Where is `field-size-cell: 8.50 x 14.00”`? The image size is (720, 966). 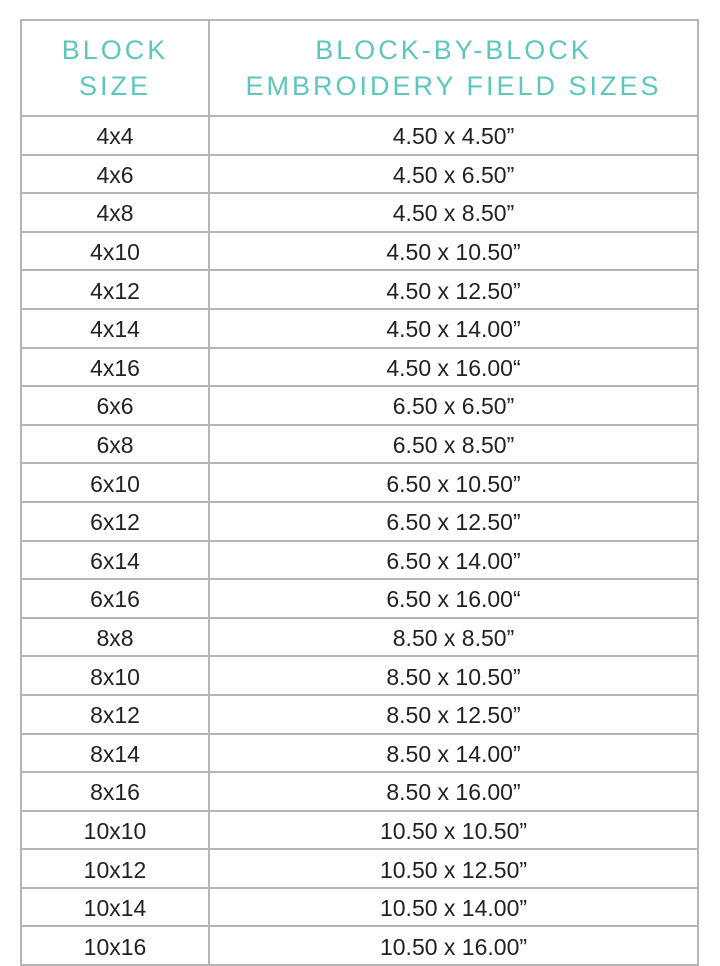
field-size-cell: 8.50 x 14.00” is located at coordinates (453, 753).